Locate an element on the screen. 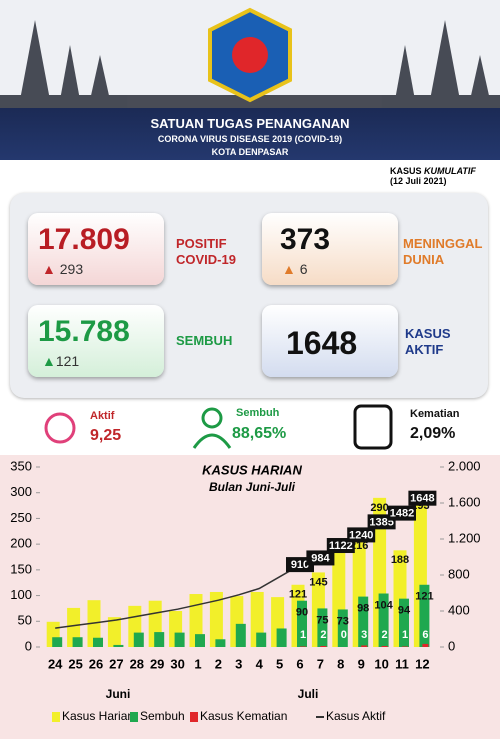 This screenshot has height=739, width=500. rate-label: Sembuh is located at coordinates (258, 413).